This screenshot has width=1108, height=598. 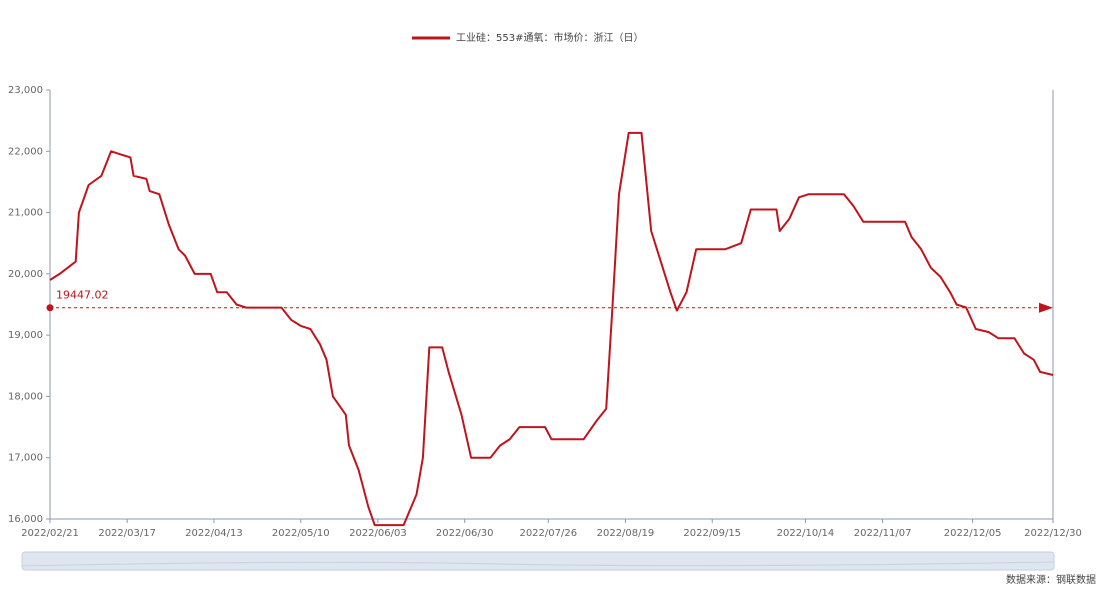 What do you see at coordinates (548, 533) in the screenshot?
I see `x-tick-label: 2022/07/26` at bounding box center [548, 533].